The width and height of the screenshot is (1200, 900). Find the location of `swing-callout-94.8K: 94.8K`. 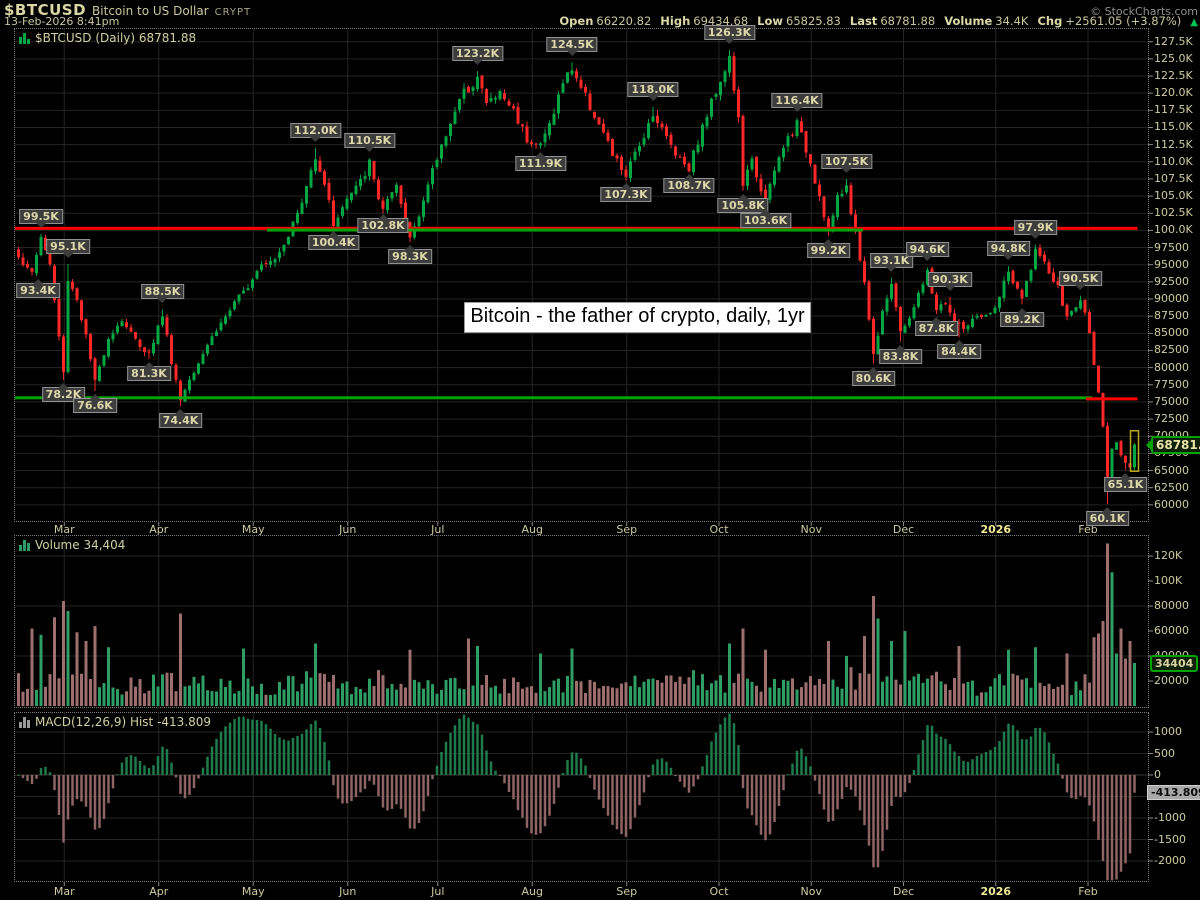

swing-callout-94.8K: 94.8K is located at coordinates (1008, 251).